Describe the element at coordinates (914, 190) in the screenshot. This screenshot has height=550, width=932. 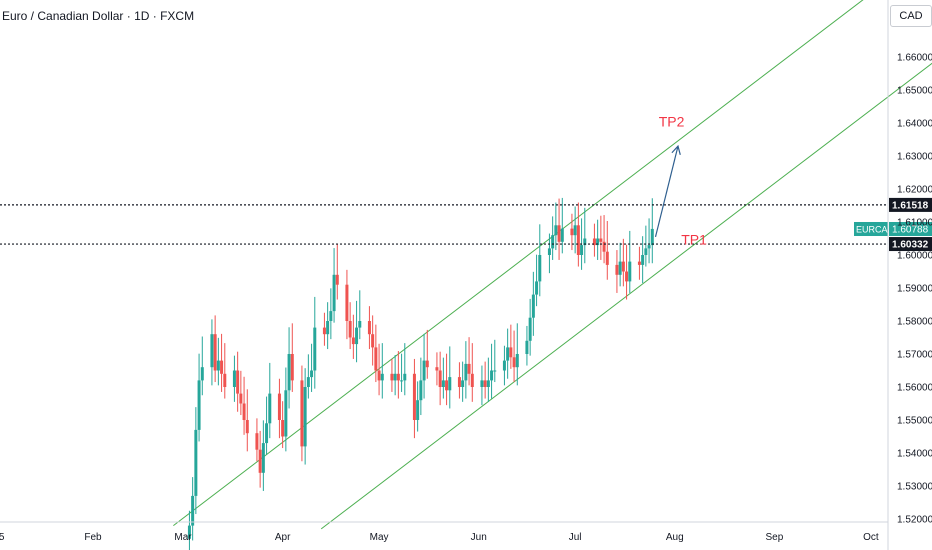
I see `price-tick-label: 1.62000` at that location.